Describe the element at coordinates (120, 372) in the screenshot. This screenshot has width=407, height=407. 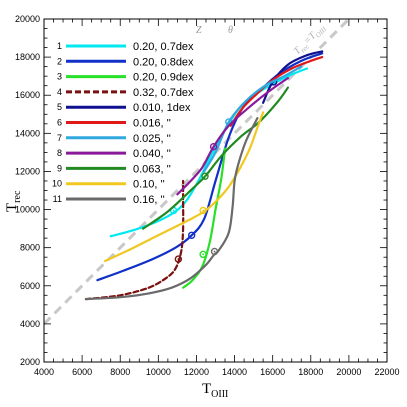
I see `x-tick-label: 8000` at that location.